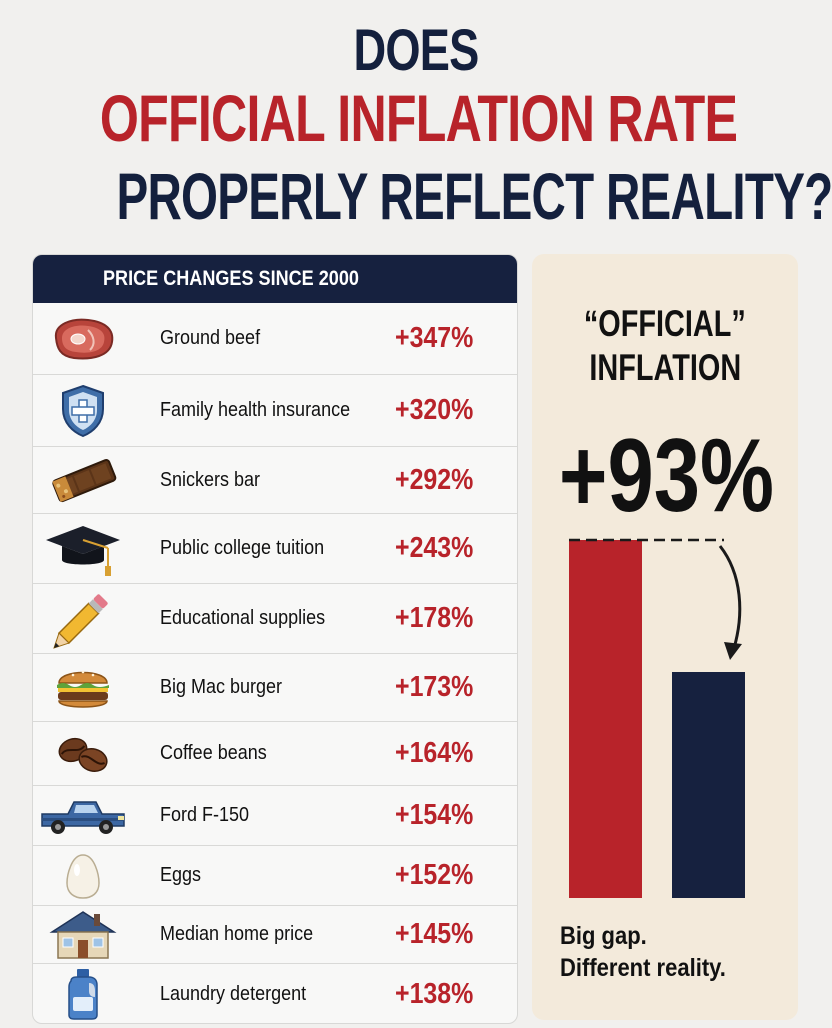  What do you see at coordinates (434, 753) in the screenshot?
I see `item-change: +164%` at bounding box center [434, 753].